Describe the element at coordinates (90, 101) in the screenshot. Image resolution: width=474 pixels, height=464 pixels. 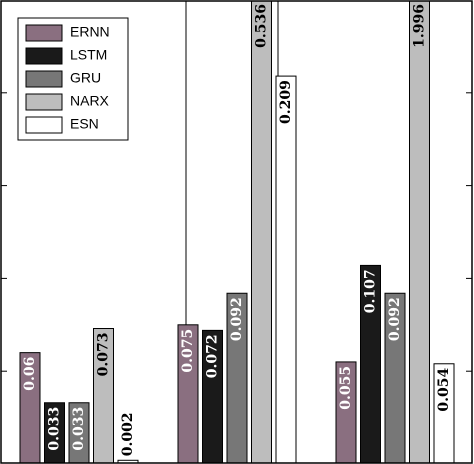
I see `legend-label: NARX` at that location.